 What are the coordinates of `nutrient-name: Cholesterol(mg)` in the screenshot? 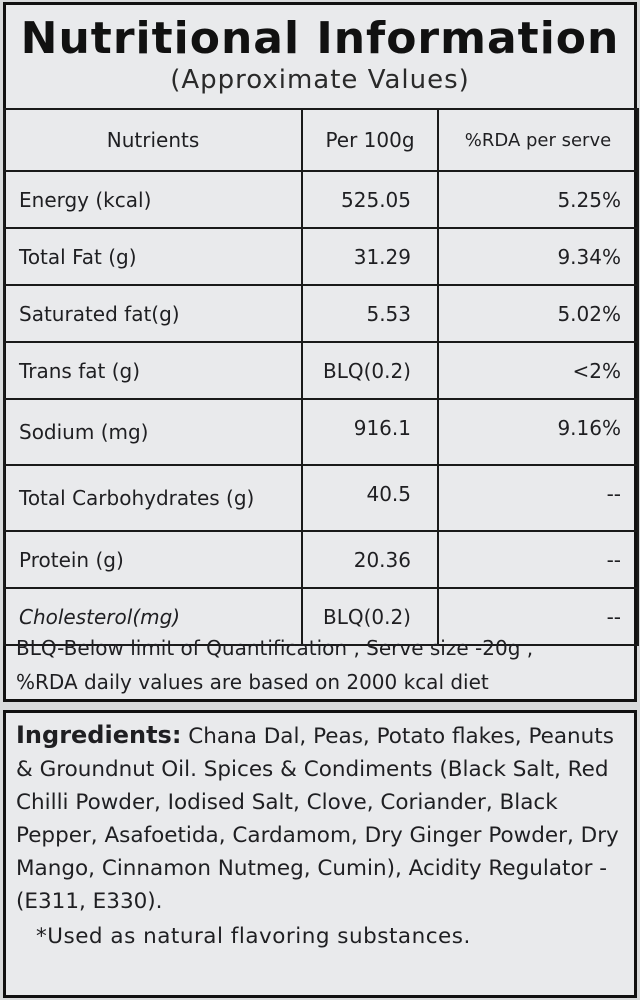 It's located at (153, 616).